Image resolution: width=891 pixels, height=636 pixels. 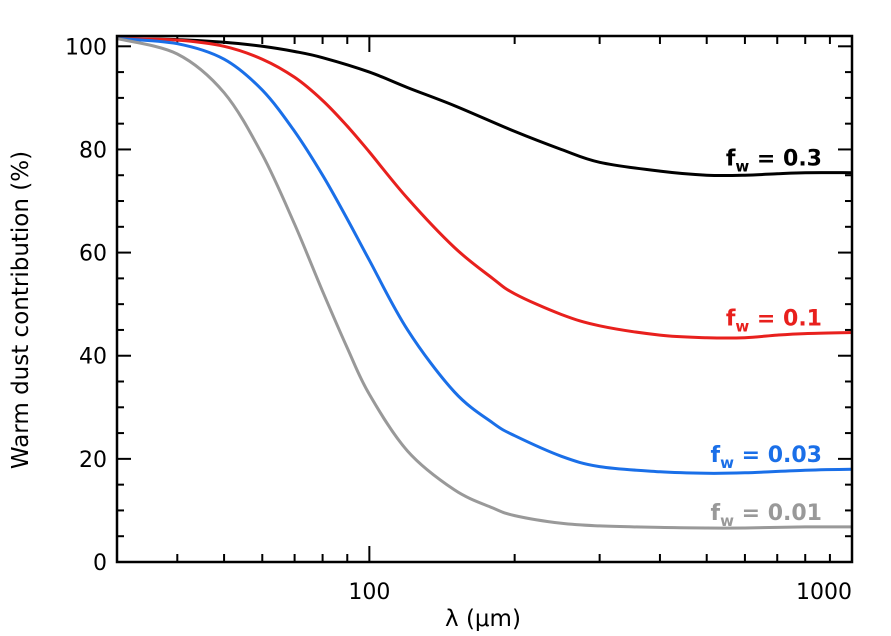 I want to click on series-label-0: fw = 0.3, so click(x=774, y=161).